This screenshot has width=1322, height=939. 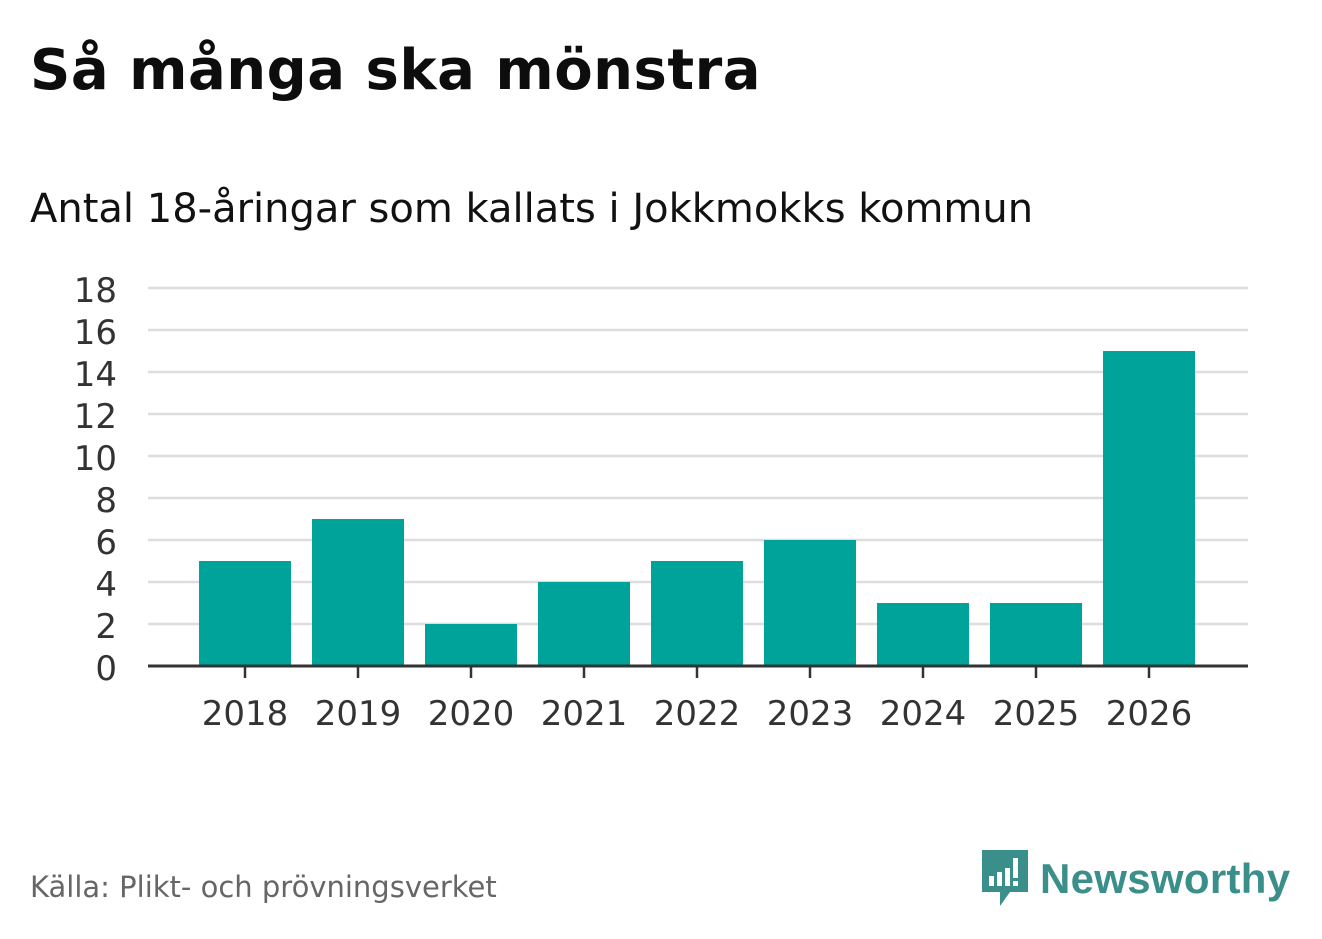 What do you see at coordinates (810, 714) in the screenshot?
I see `x-tick-label: 2023` at bounding box center [810, 714].